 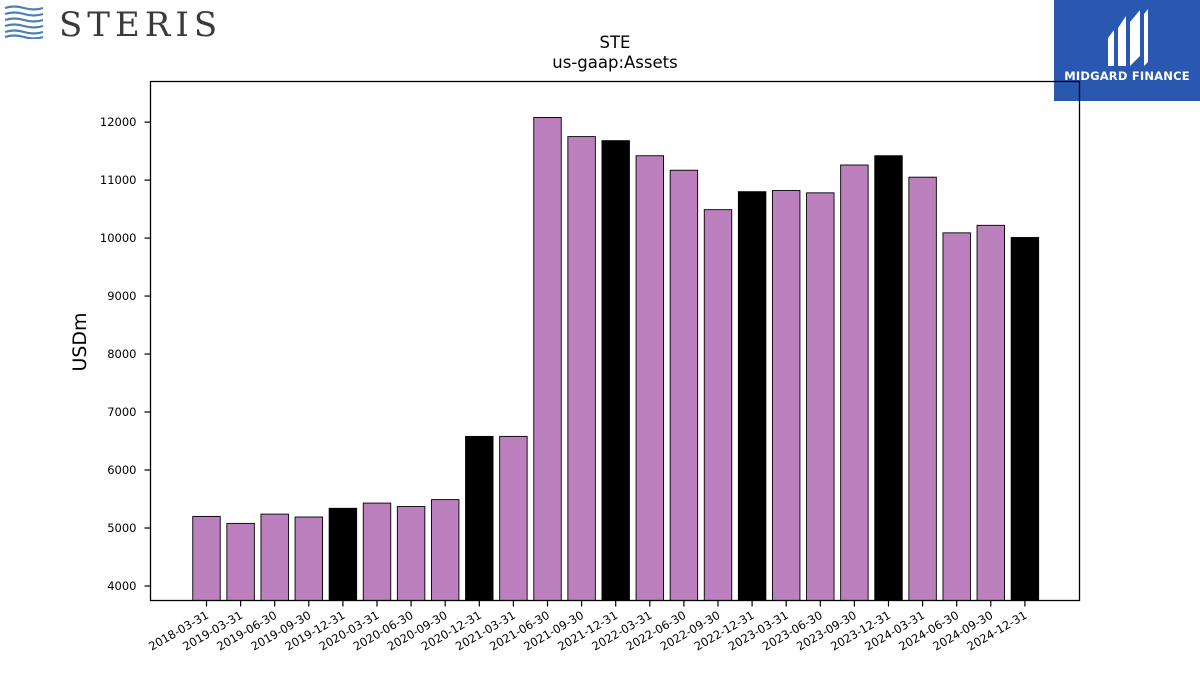 I want to click on y-tick-label: 7000, so click(x=121, y=412).